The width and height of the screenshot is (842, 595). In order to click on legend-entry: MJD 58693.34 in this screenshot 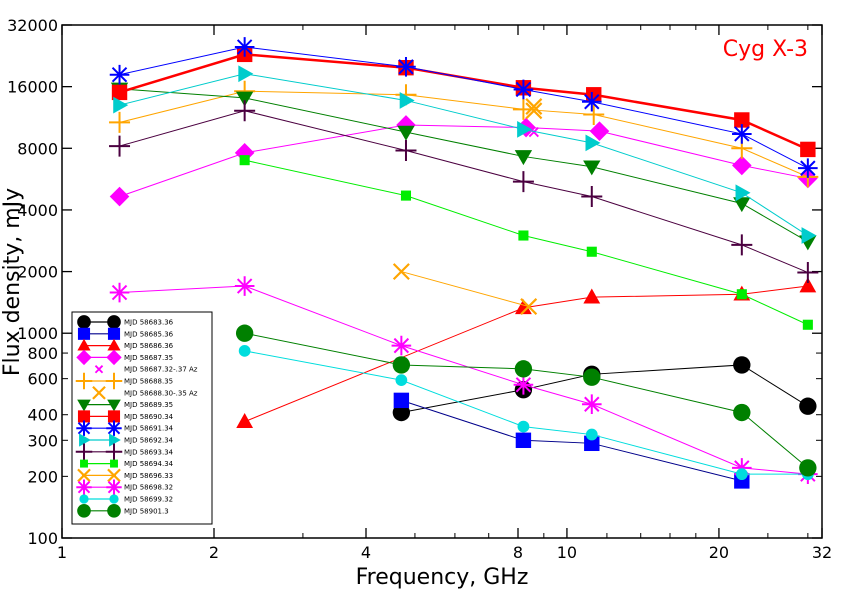, I will do `click(124, 452)`.